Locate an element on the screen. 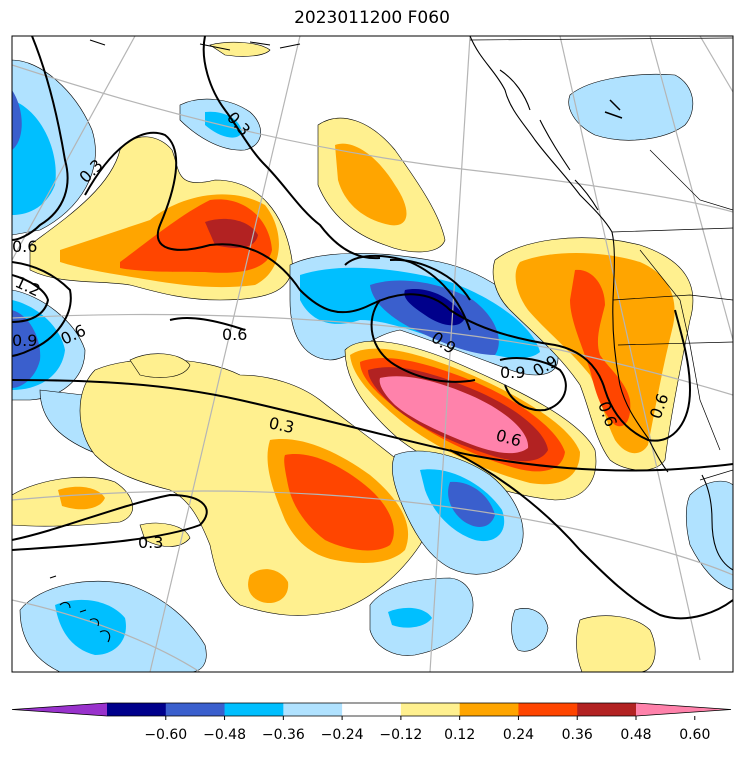  anomaly-pink-core is located at coordinates (454, 415).